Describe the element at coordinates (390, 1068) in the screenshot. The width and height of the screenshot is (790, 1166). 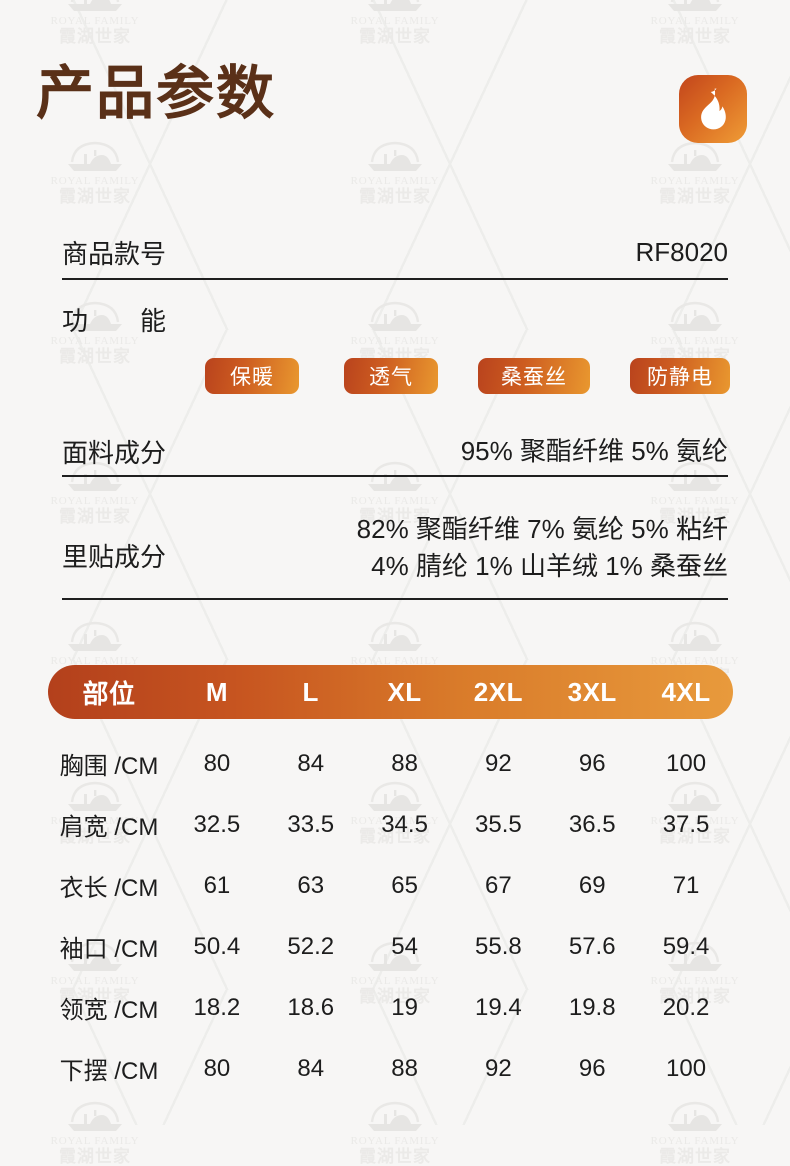
I see `table-row: 下摆 /CM 80 84 88 92 96 100` at that location.